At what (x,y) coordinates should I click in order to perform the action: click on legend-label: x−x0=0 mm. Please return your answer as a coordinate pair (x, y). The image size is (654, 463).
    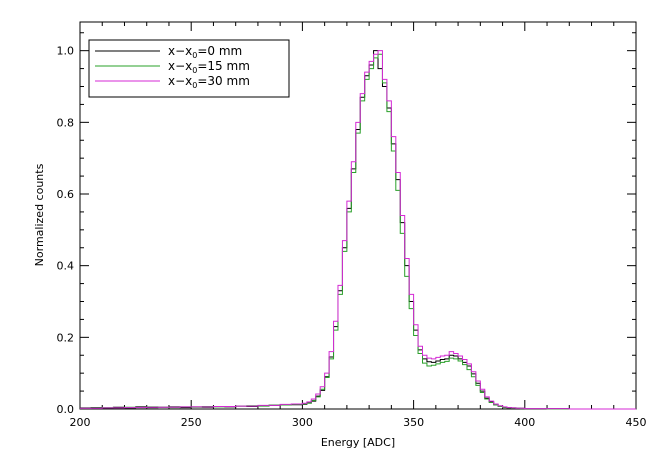
    Looking at the image, I should click on (205, 52).